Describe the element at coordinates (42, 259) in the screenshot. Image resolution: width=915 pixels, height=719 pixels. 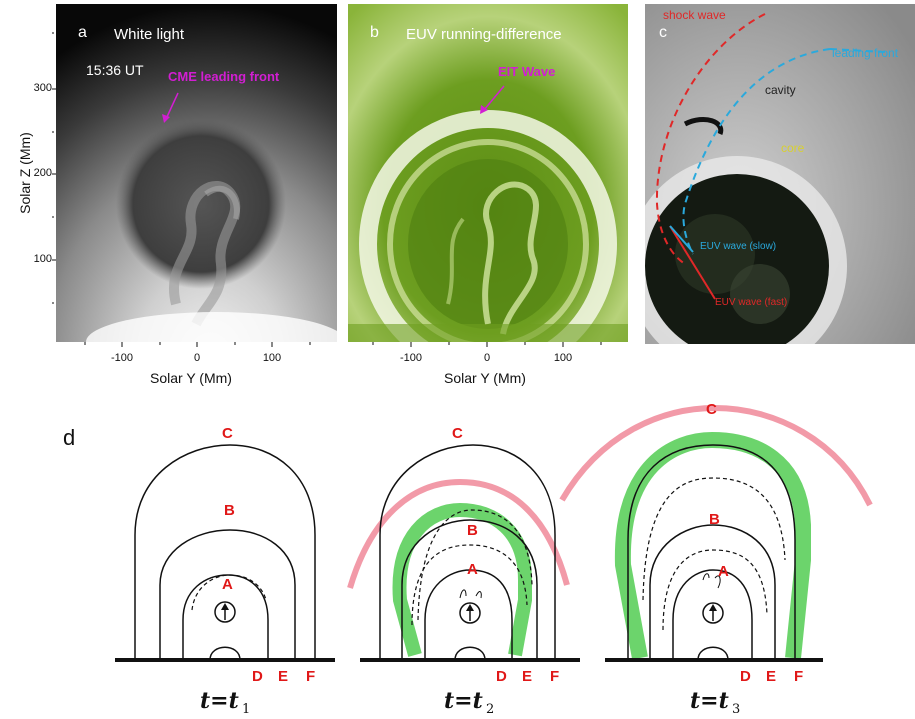
I see `y-tick-100: 100` at that location.